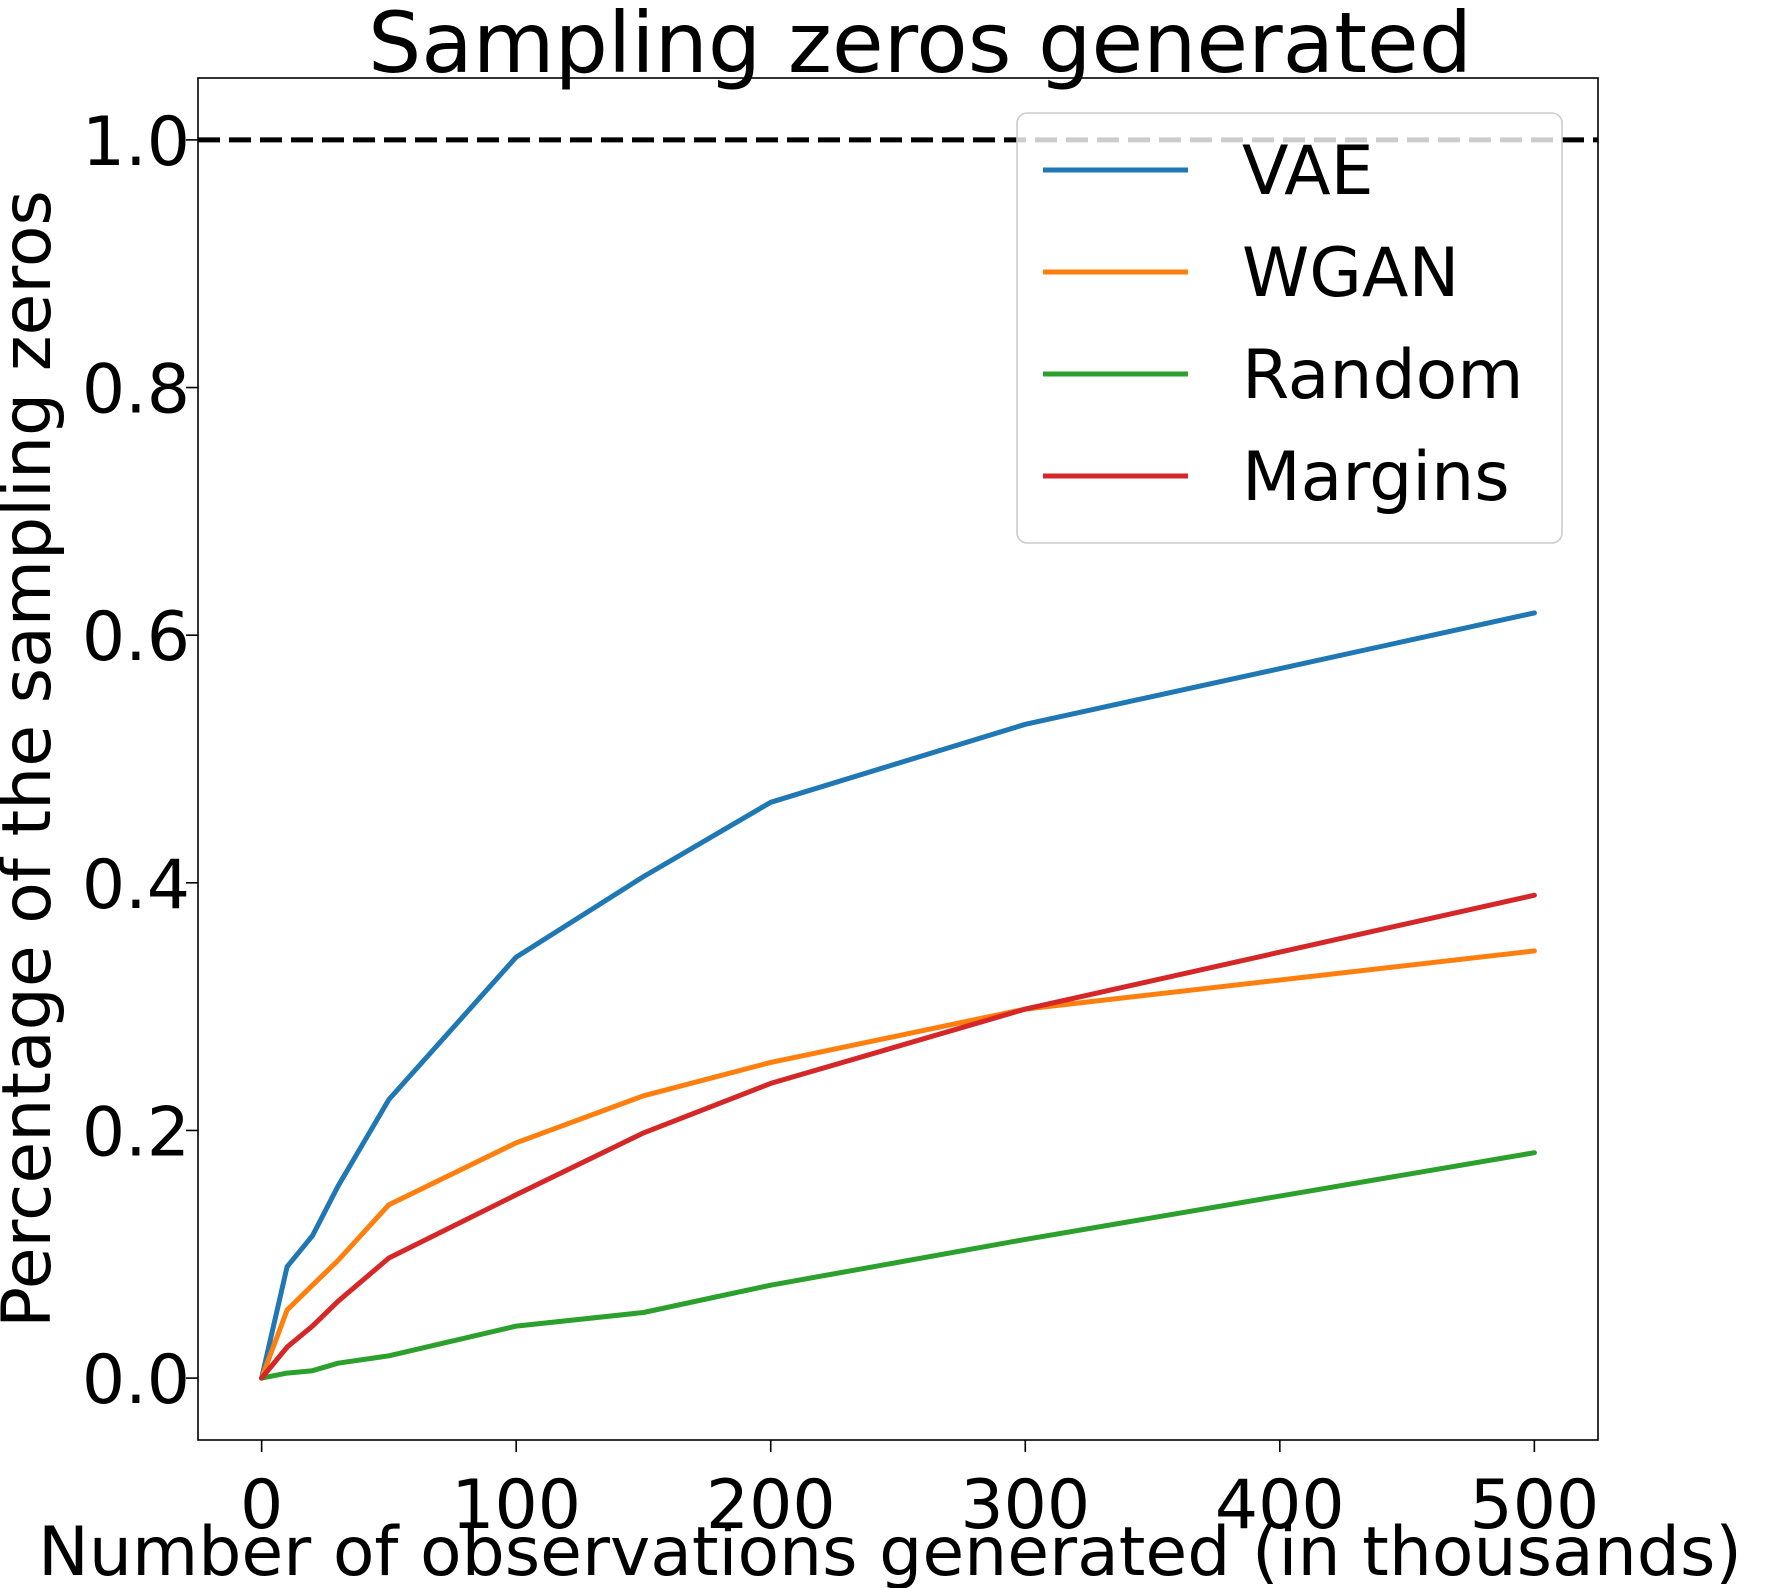 This screenshot has width=1778, height=1588. What do you see at coordinates (1534, 1505) in the screenshot?
I see `x-tick-label: 500` at bounding box center [1534, 1505].